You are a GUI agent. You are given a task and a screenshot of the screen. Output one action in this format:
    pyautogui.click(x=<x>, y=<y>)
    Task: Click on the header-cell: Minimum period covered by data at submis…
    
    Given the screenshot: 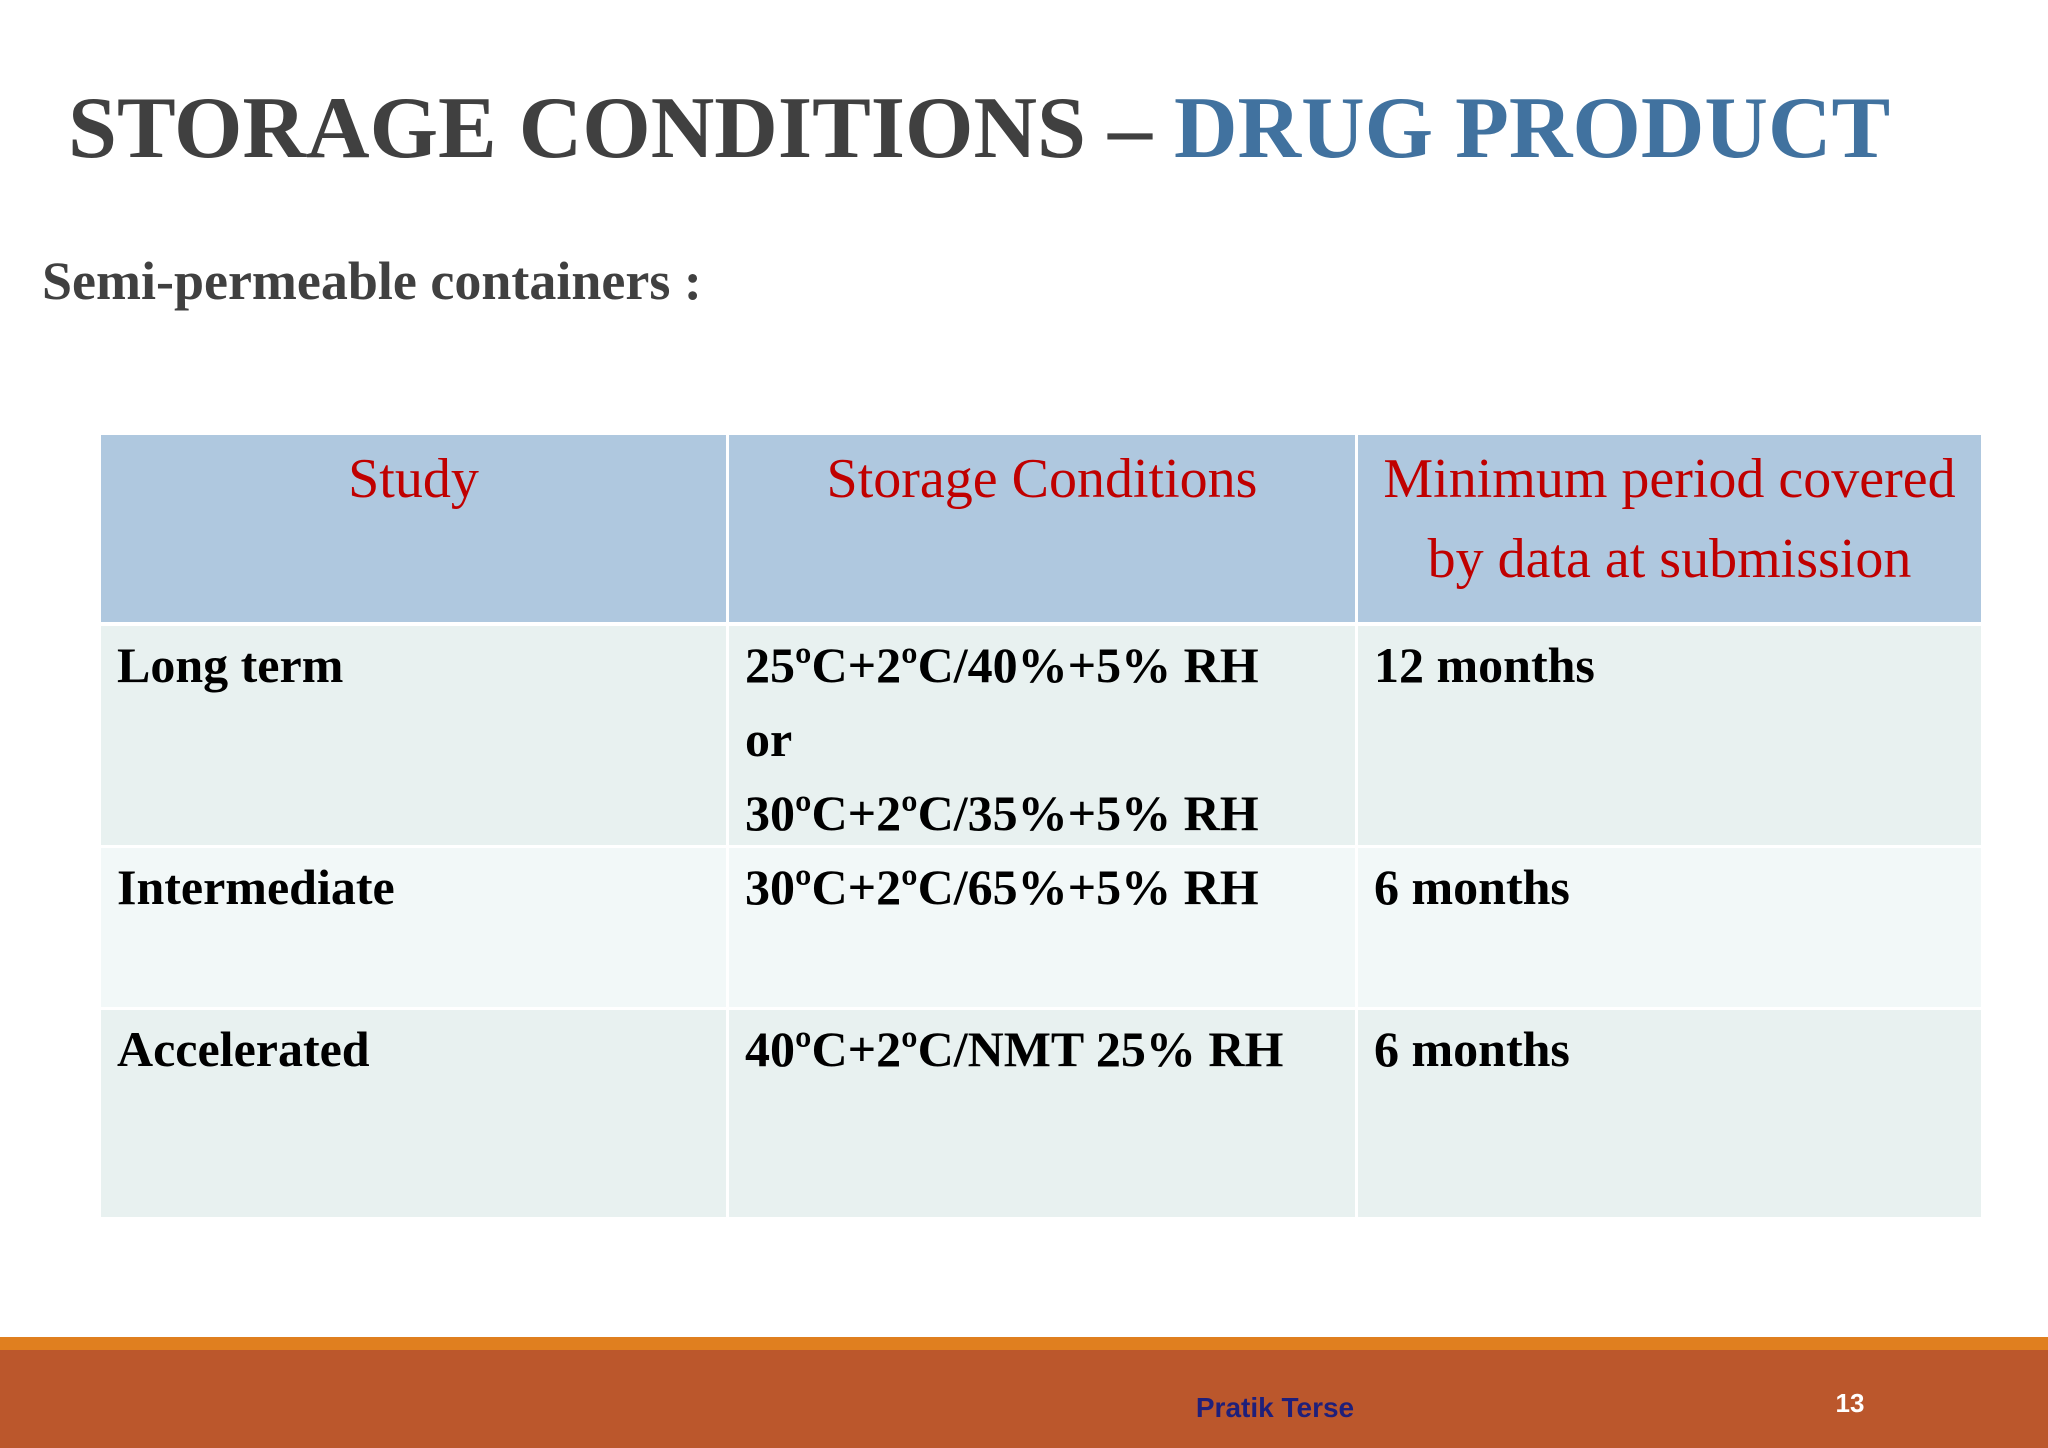 What is the action you would take?
    pyautogui.click(x=1669, y=528)
    